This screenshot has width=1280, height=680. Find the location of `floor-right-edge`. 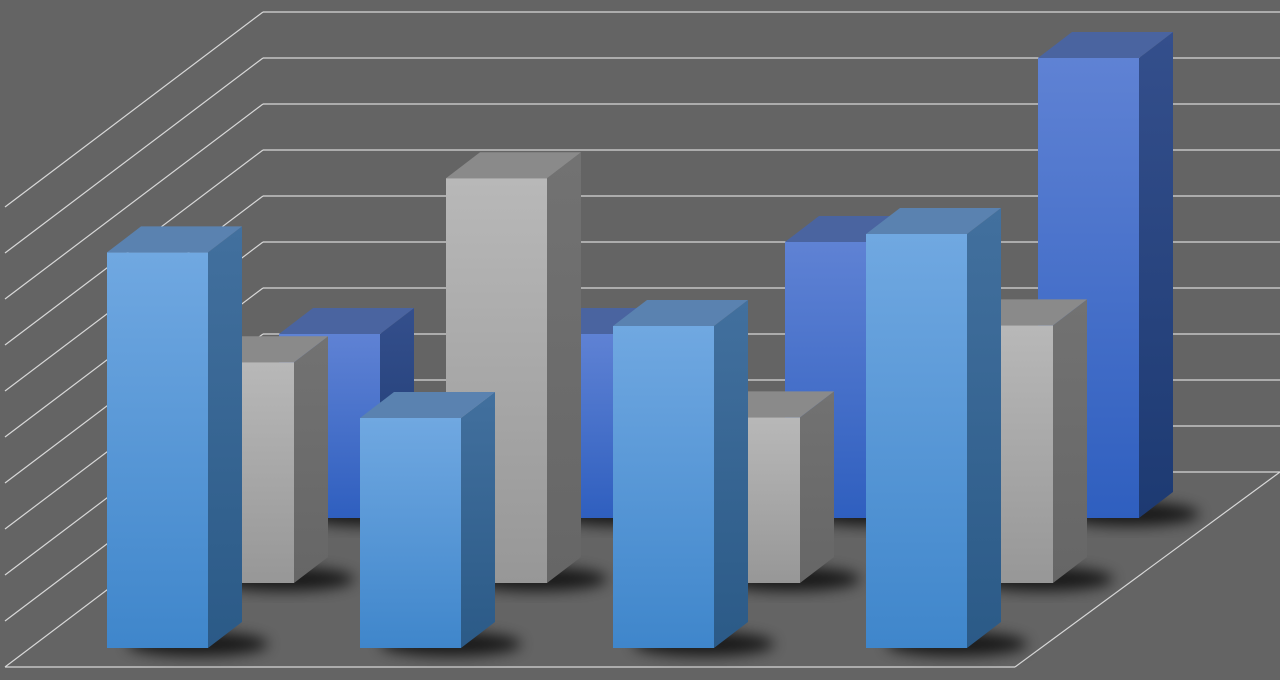

floor-right-edge is located at coordinates (1147, 569).